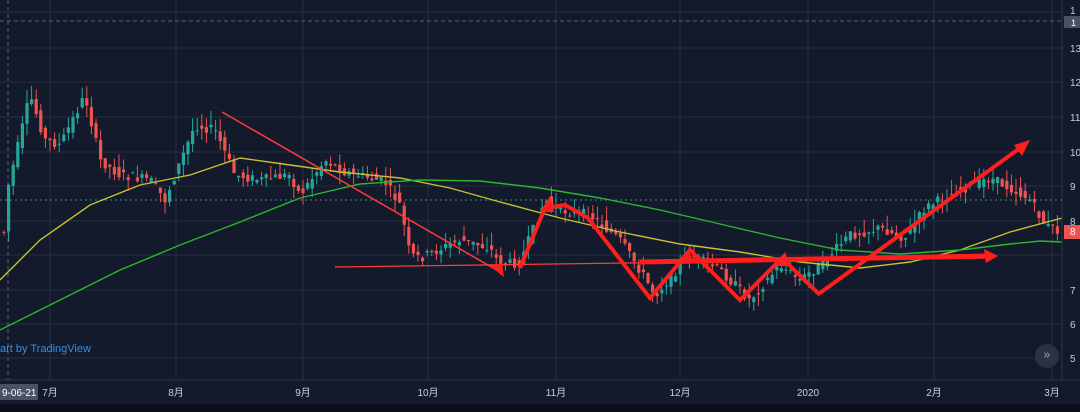 The height and width of the screenshot is (412, 1080). What do you see at coordinates (920, 220) in the screenshot?
I see `breakout-arrow` at bounding box center [920, 220].